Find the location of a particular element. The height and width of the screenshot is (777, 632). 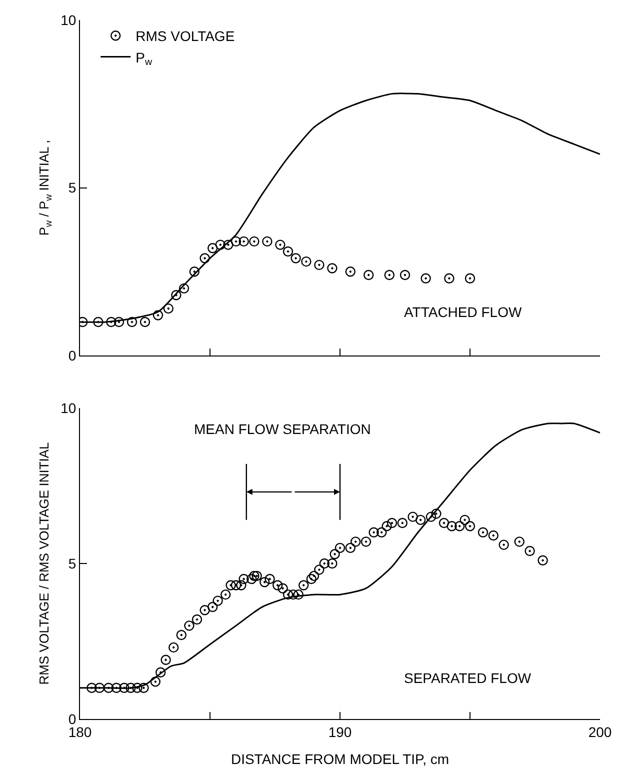

legend-label: P$_{w}$ is located at coordinates (144, 58).